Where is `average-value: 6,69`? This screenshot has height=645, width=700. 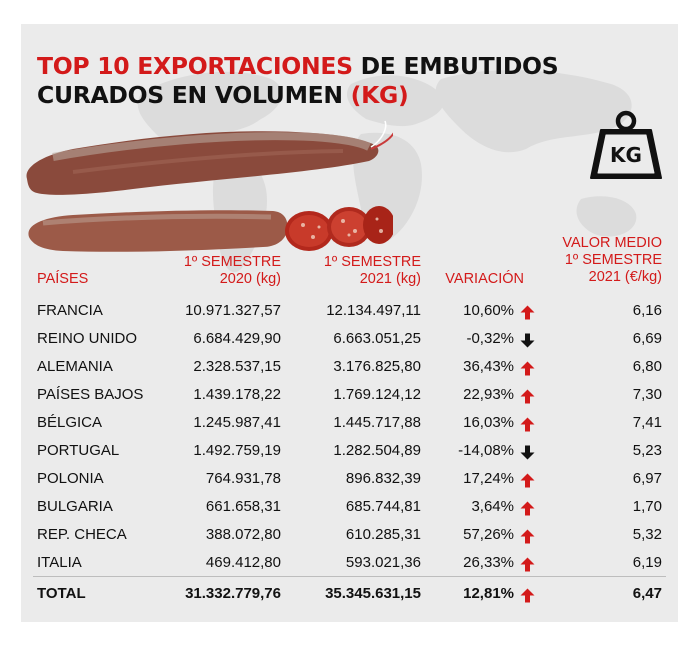 average-value: 6,69 is located at coordinates (647, 338).